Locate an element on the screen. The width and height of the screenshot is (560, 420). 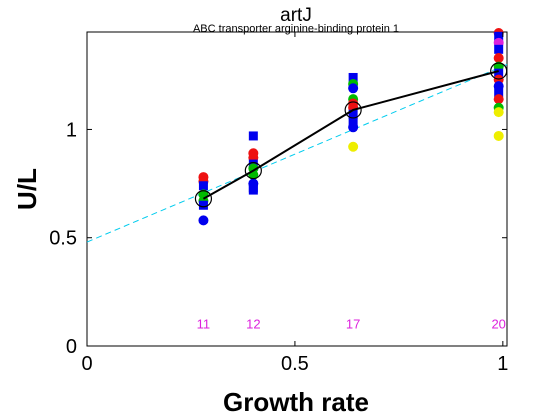
count-label: 12 is located at coordinates (253, 323).